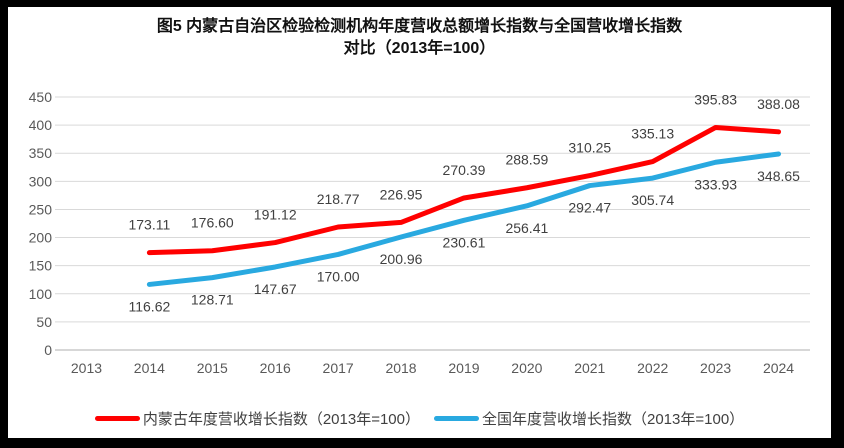  Describe the element at coordinates (463, 368) in the screenshot. I see `x-tick-label: 2019` at that location.